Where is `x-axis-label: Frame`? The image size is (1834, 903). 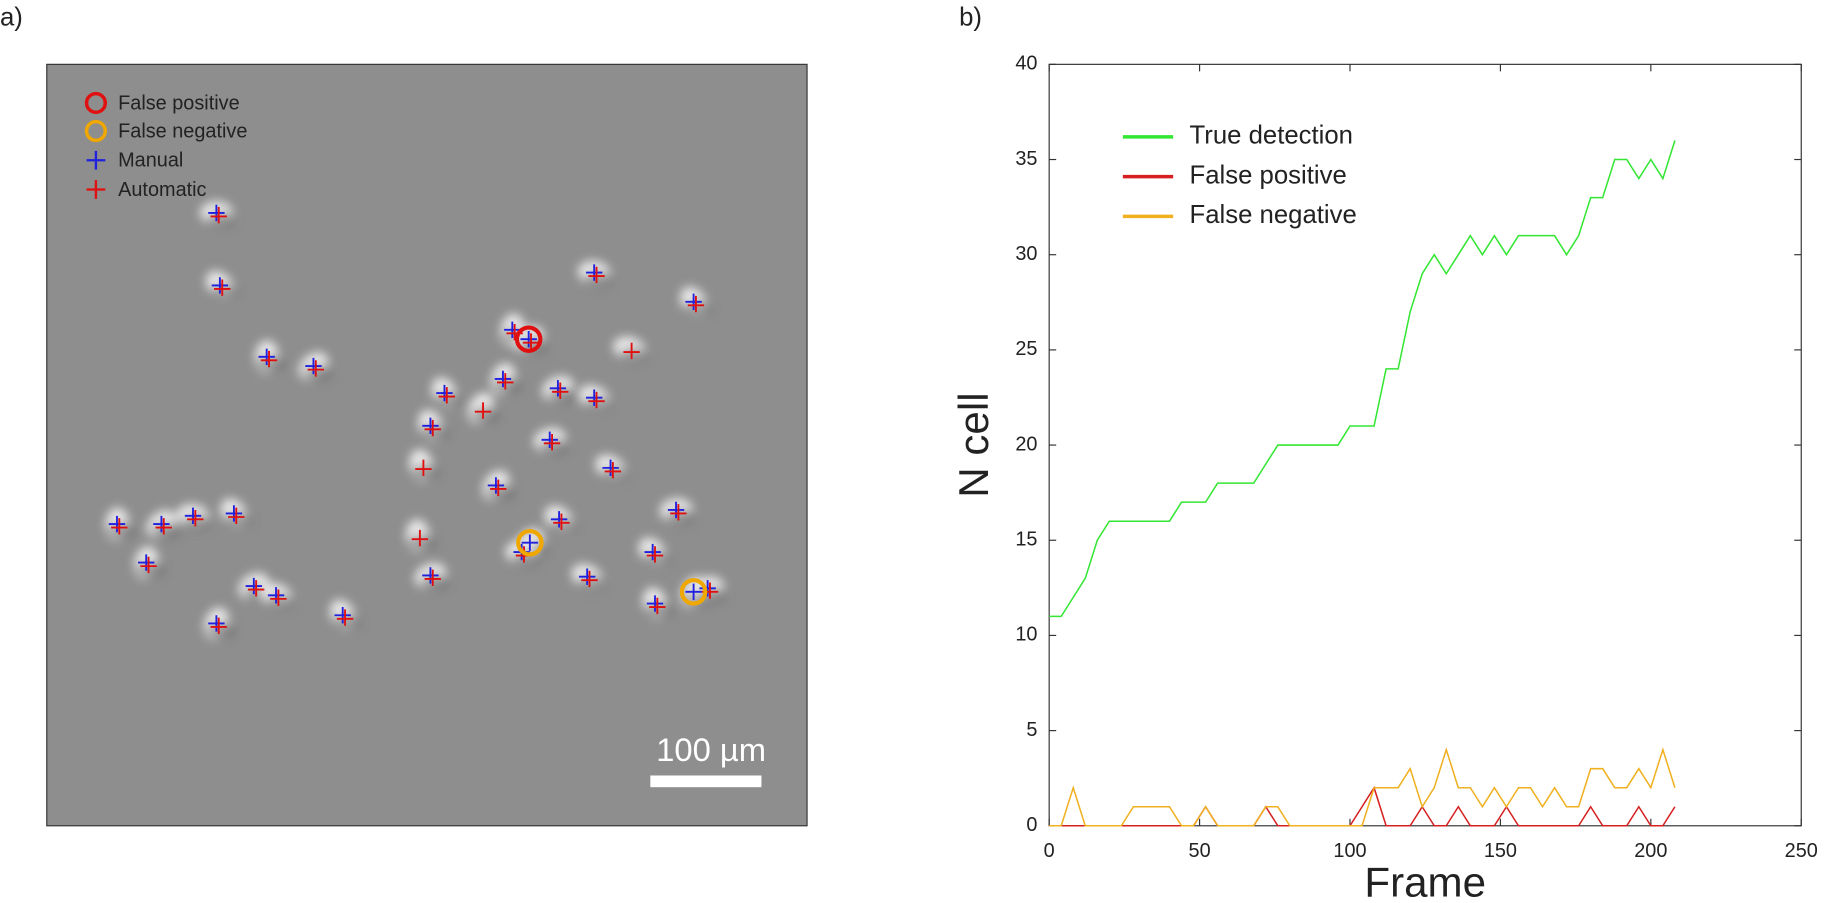 x-axis-label: Frame is located at coordinates (1425, 881).